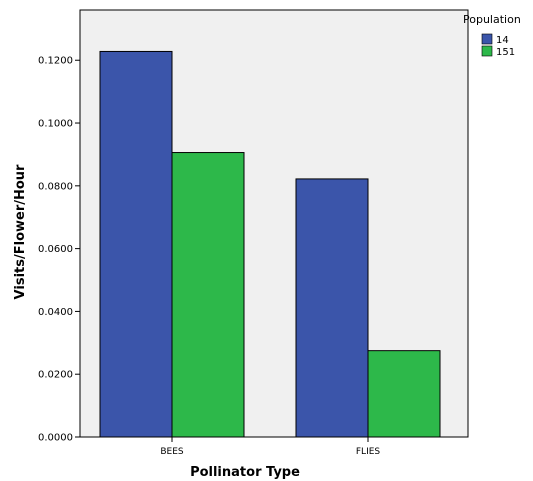 This screenshot has width=533, height=481. Describe the element at coordinates (55, 438) in the screenshot. I see `y-tick-label: 0.0000` at that location.